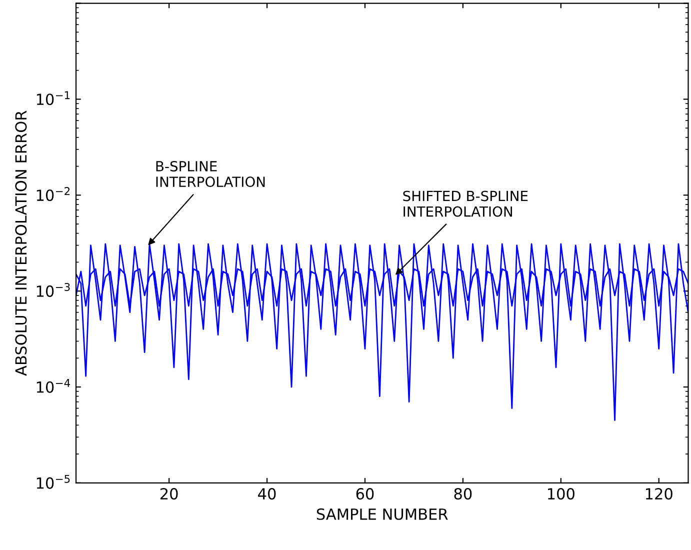 The image size is (691, 550). What do you see at coordinates (267, 494) in the screenshot?
I see `x-tick-label: 40` at bounding box center [267, 494].